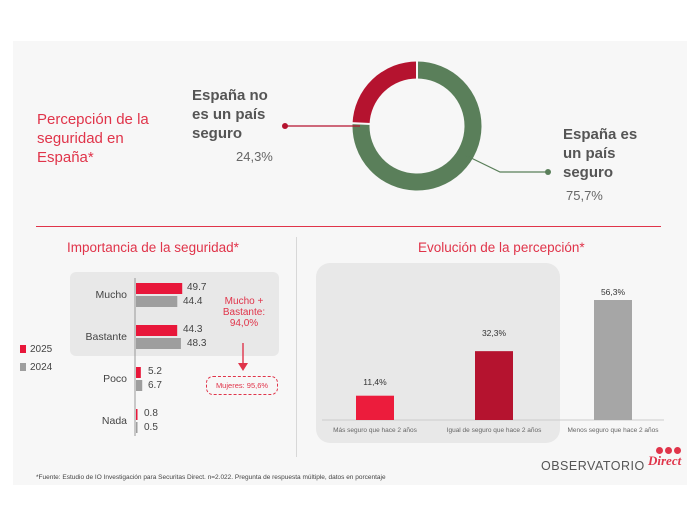 The height and width of the screenshot is (525, 700). What do you see at coordinates (36, 367) in the screenshot?
I see `legend-2024: 2024` at bounding box center [36, 367].